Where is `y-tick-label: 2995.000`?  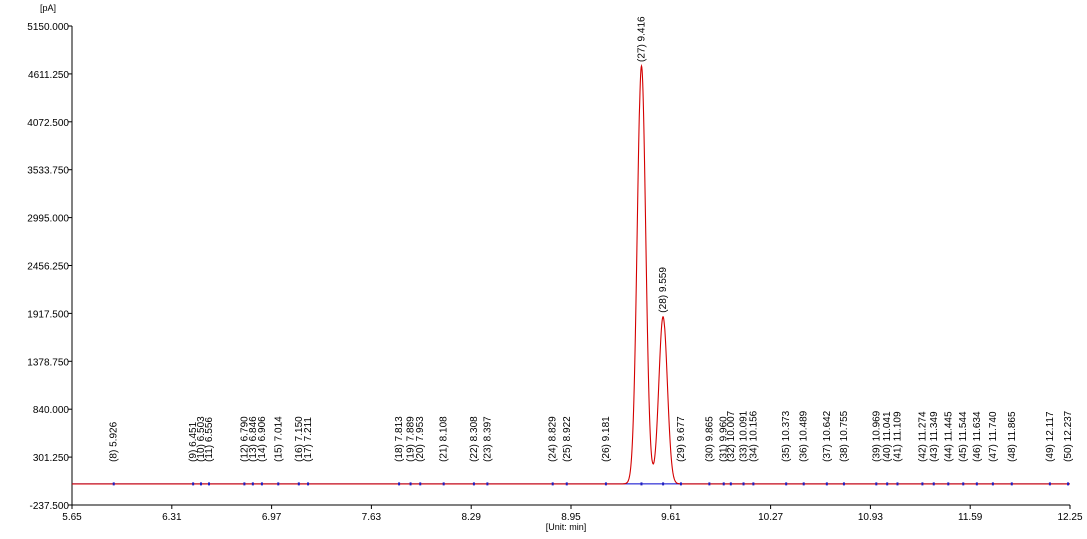
y-tick-label: 2995.000 is located at coordinates (48, 219).